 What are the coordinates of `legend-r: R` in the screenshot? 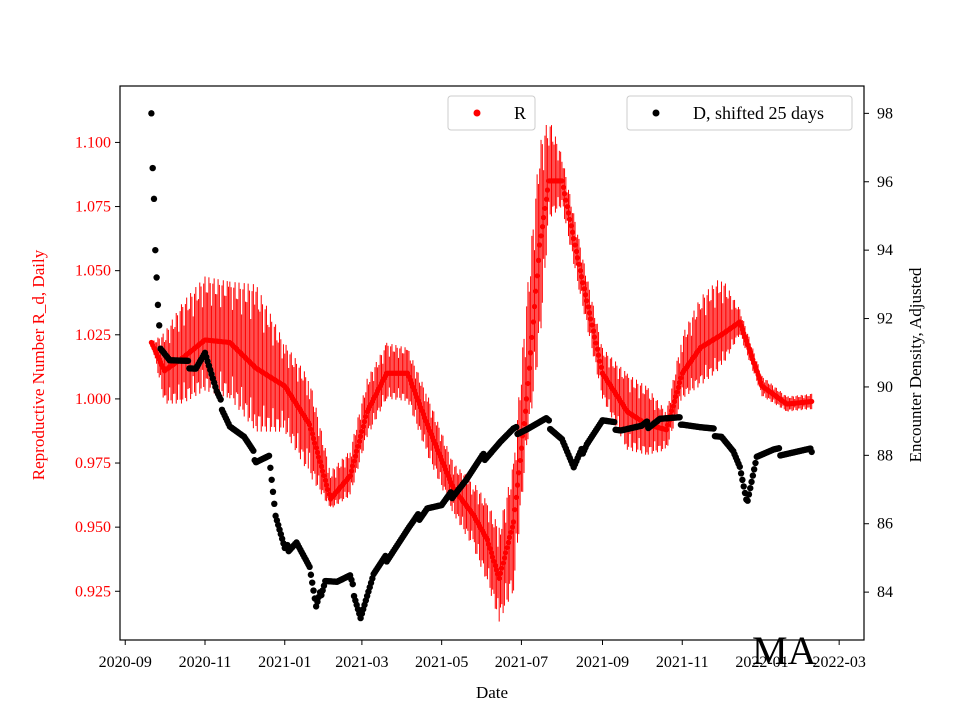 It's located at (491, 113).